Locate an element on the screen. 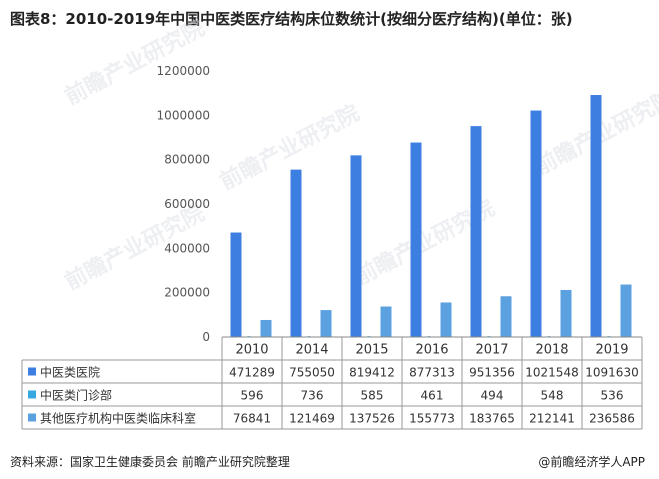 The height and width of the screenshot is (479, 659). table-value: 137526 is located at coordinates (372, 419).